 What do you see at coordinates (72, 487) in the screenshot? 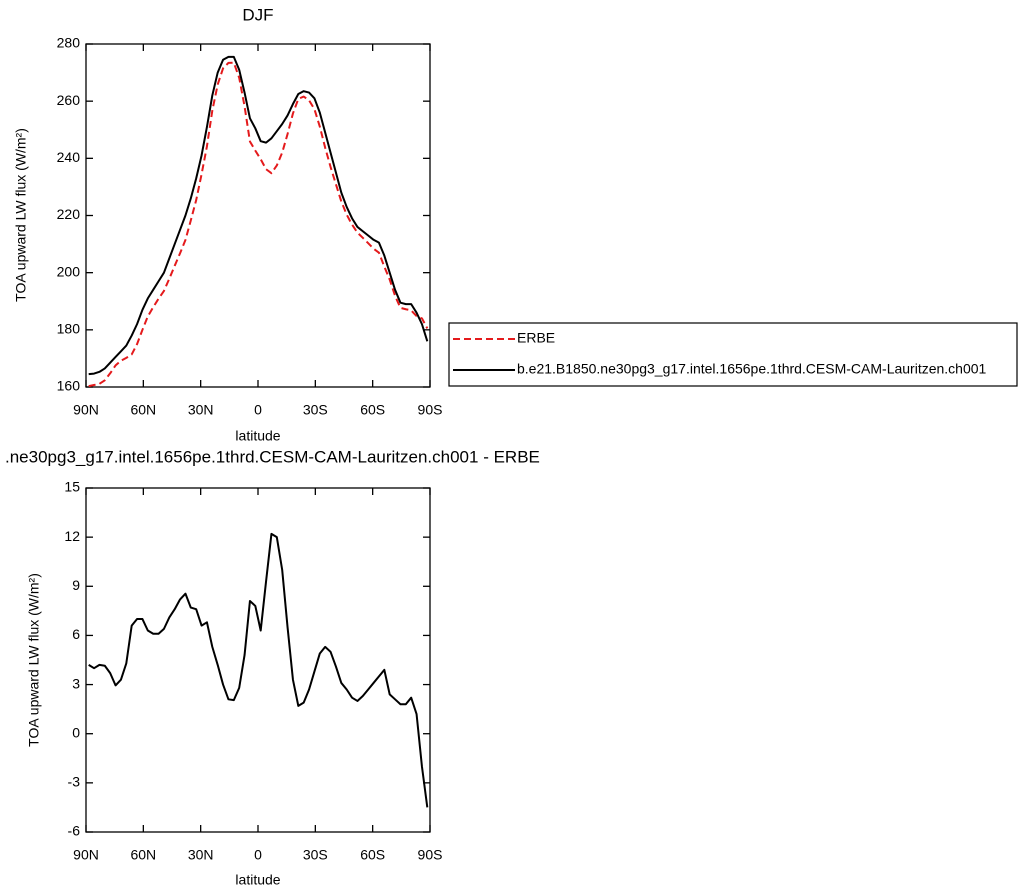
I see `y-tick-label: 15` at bounding box center [72, 487].